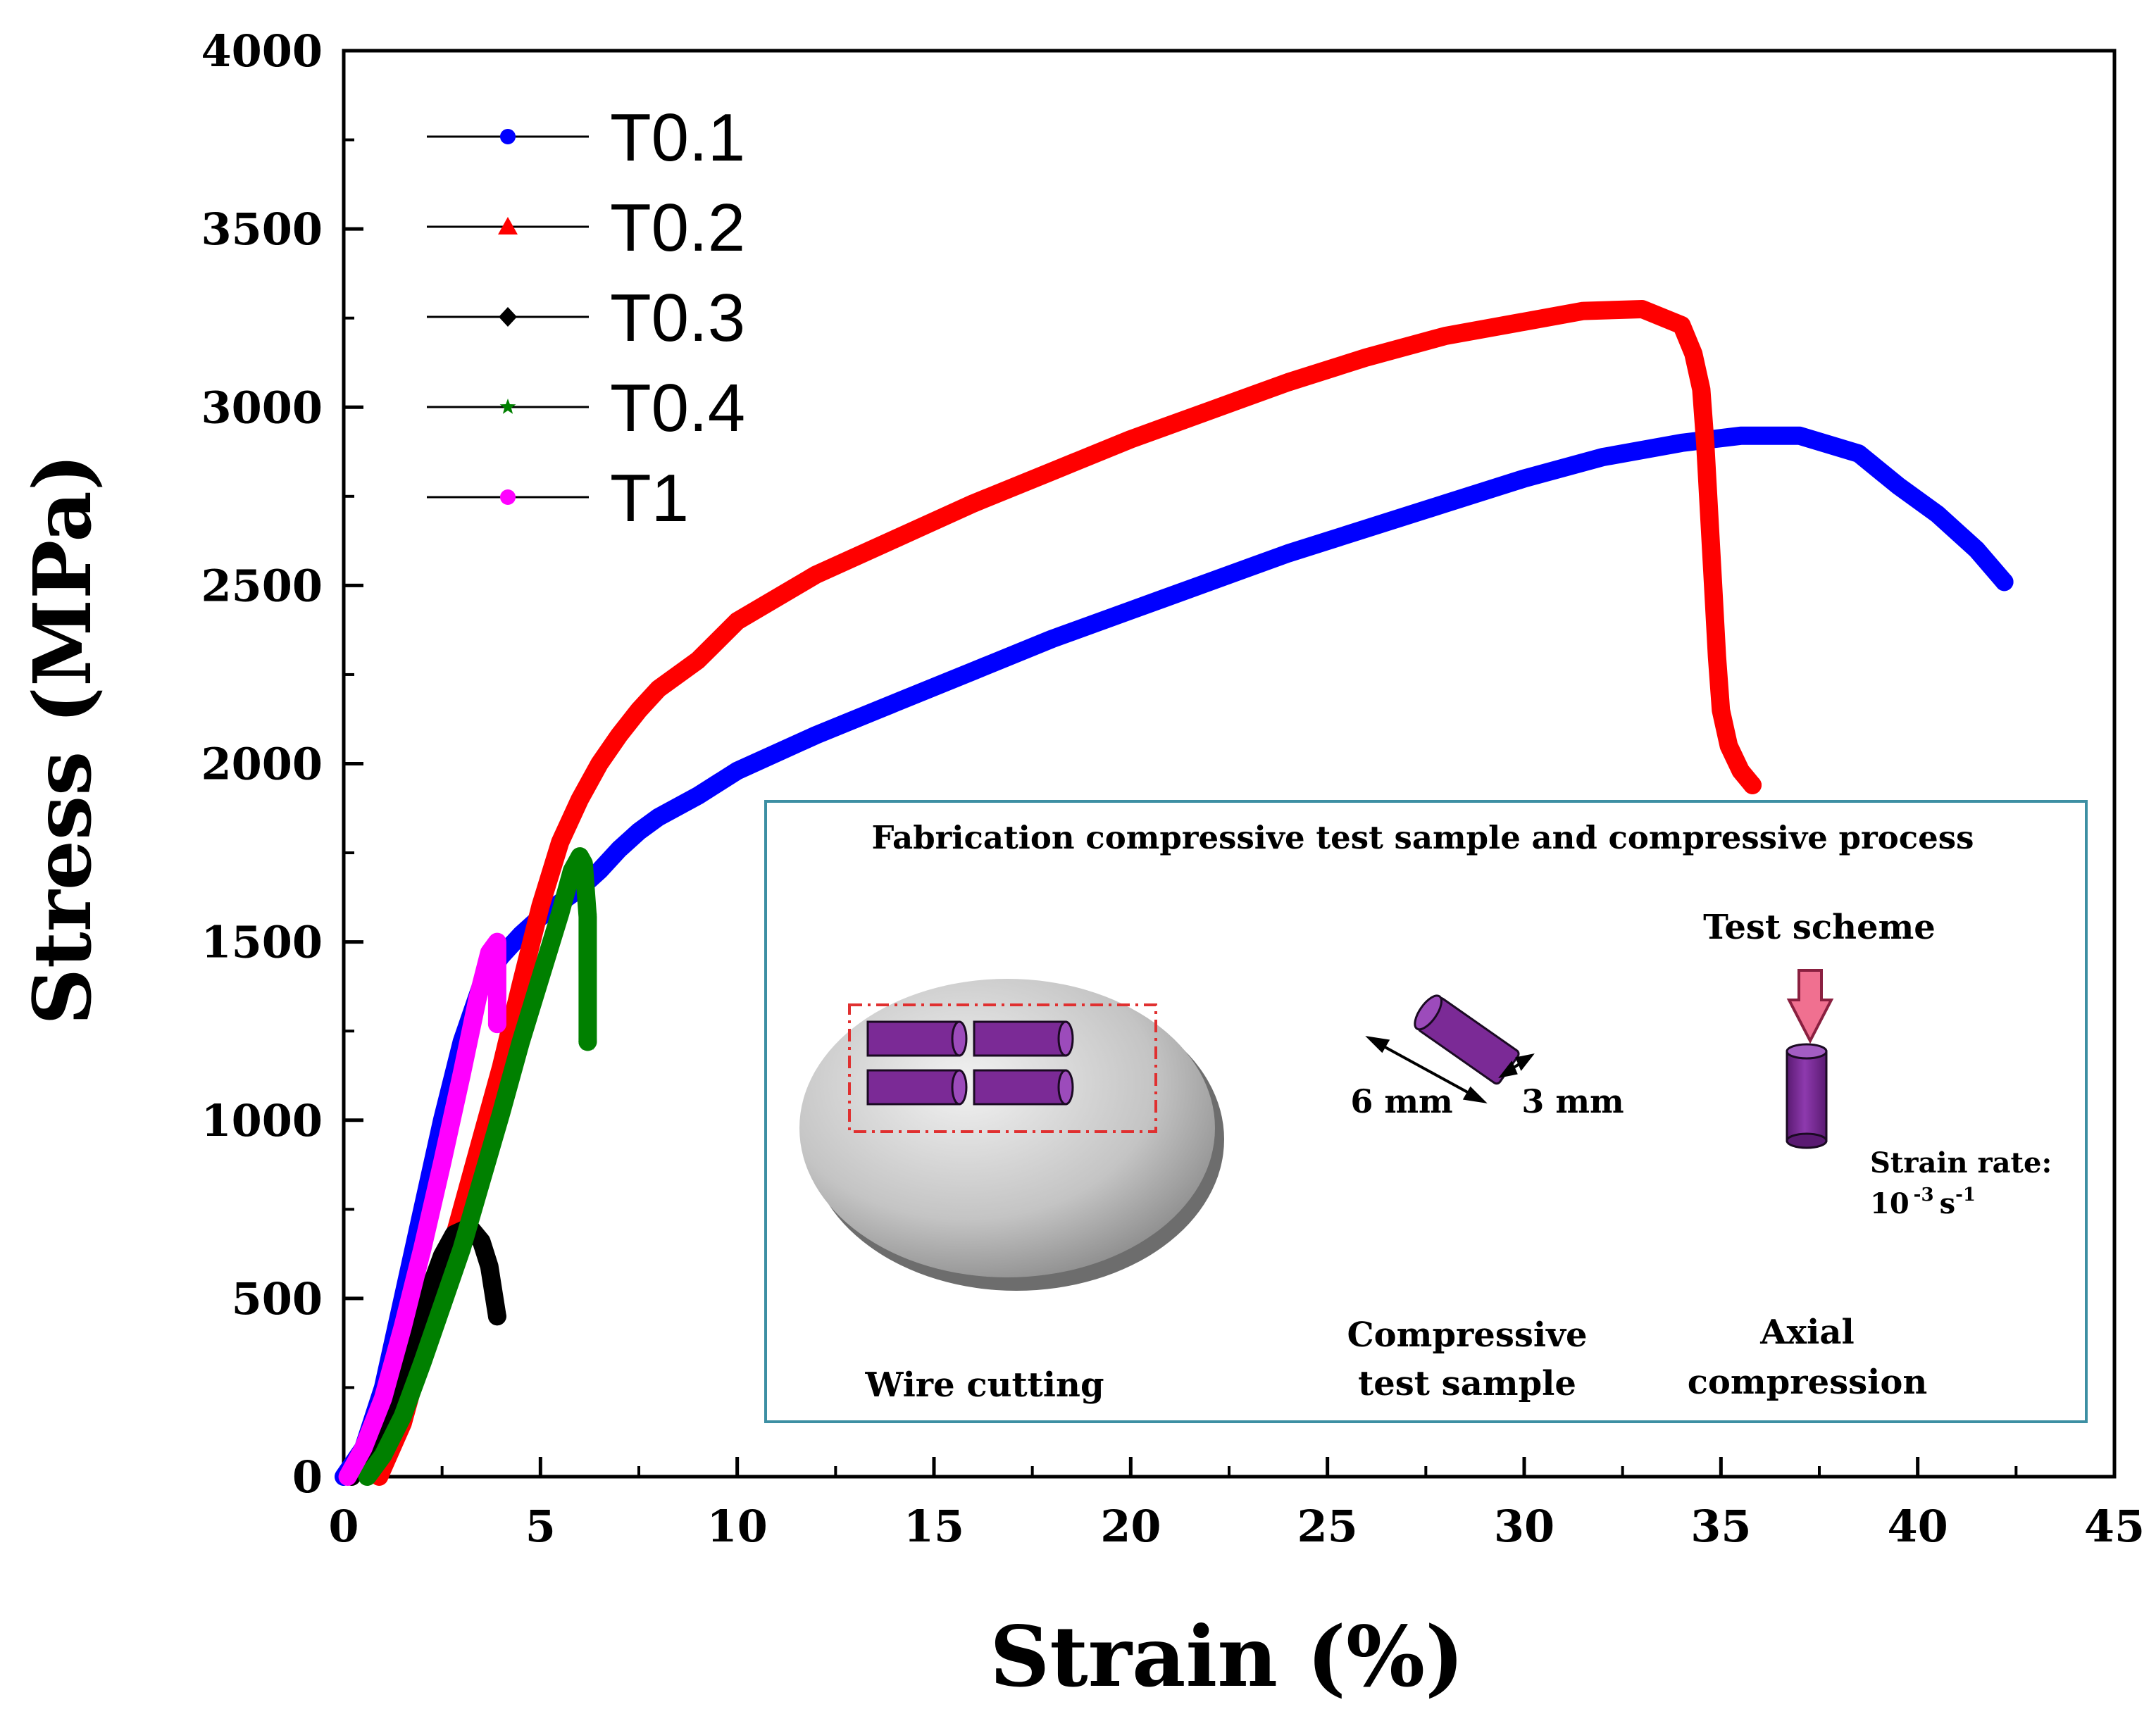  Describe the element at coordinates (1806, 1332) in the screenshot. I see `axial-label-line1: Axial` at that location.